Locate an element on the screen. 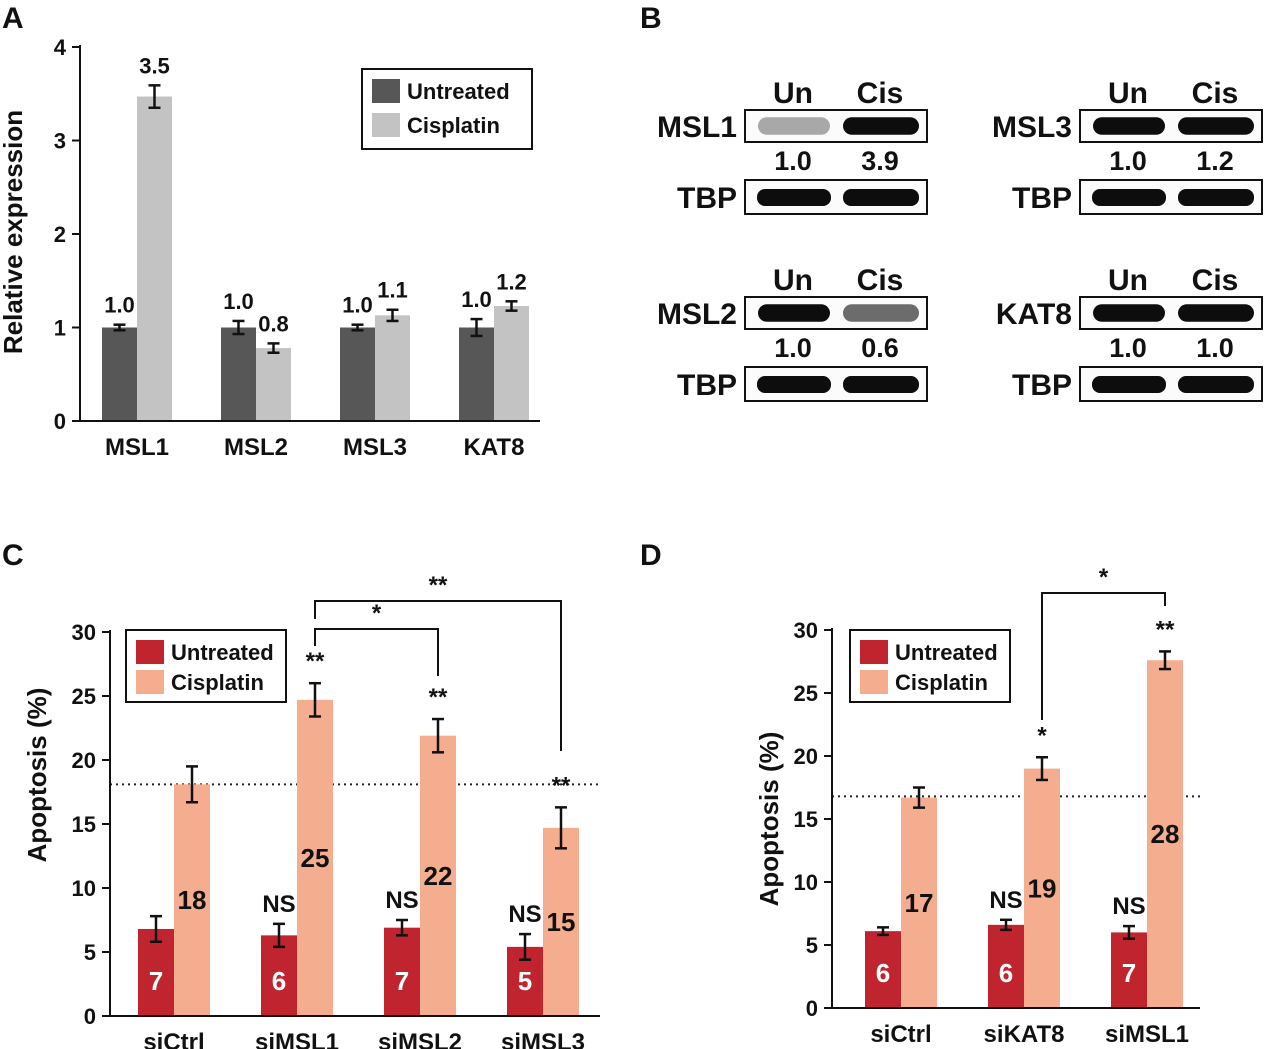 The height and width of the screenshot is (1049, 1266). x-tick-label: siMSL2 is located at coordinates (420, 1039).